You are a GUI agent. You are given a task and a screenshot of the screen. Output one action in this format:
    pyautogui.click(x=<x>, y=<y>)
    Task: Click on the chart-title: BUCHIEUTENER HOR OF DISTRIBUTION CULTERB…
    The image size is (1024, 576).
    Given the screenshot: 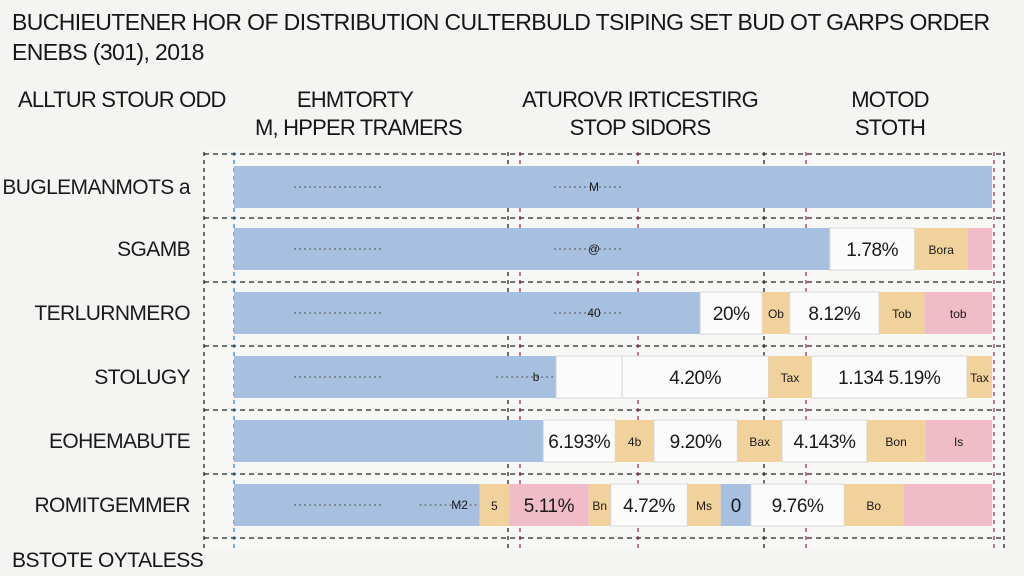 What is the action you would take?
    pyautogui.click(x=501, y=22)
    